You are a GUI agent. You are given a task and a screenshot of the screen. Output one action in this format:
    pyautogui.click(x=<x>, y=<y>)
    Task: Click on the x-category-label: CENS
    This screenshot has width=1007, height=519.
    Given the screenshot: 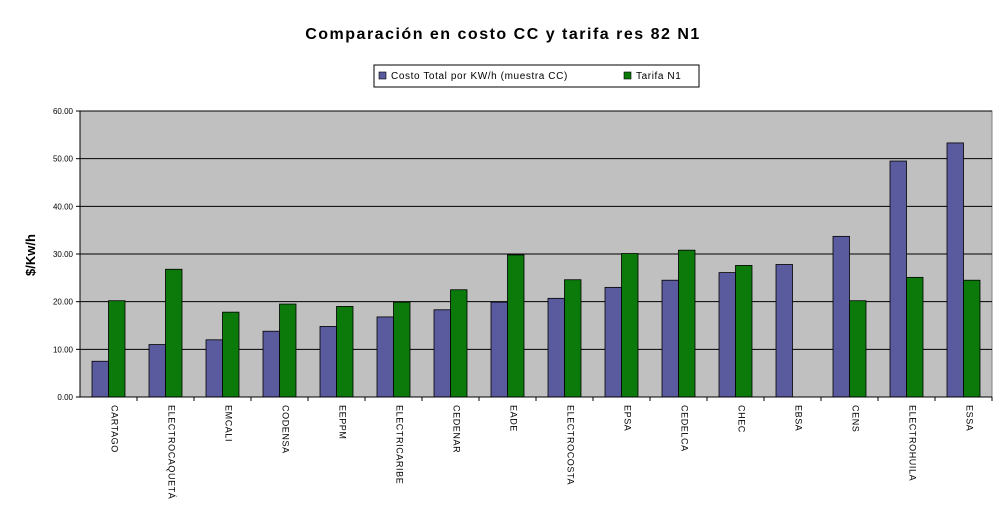 What is the action you would take?
    pyautogui.click(x=856, y=418)
    